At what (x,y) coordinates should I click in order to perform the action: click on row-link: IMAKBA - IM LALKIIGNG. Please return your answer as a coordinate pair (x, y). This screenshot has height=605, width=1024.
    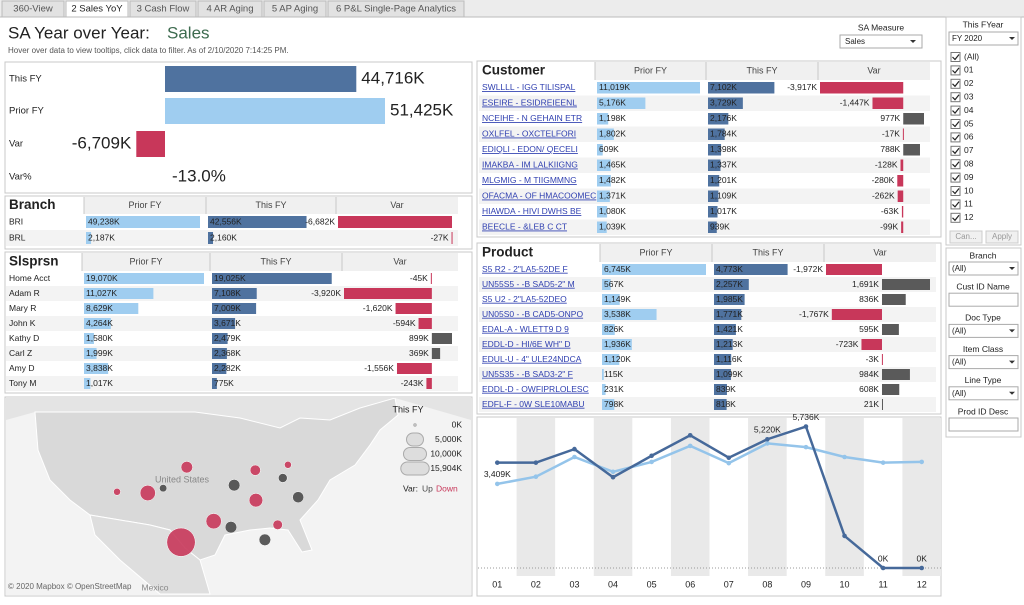
    Looking at the image, I should click on (530, 165).